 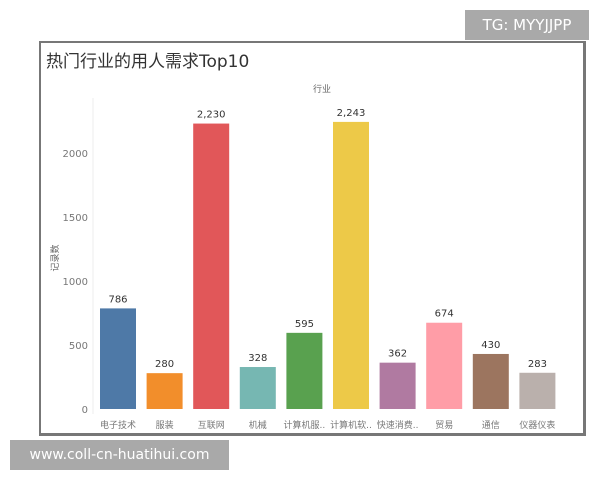 I want to click on y-tick-label: 1500, so click(x=75, y=218).